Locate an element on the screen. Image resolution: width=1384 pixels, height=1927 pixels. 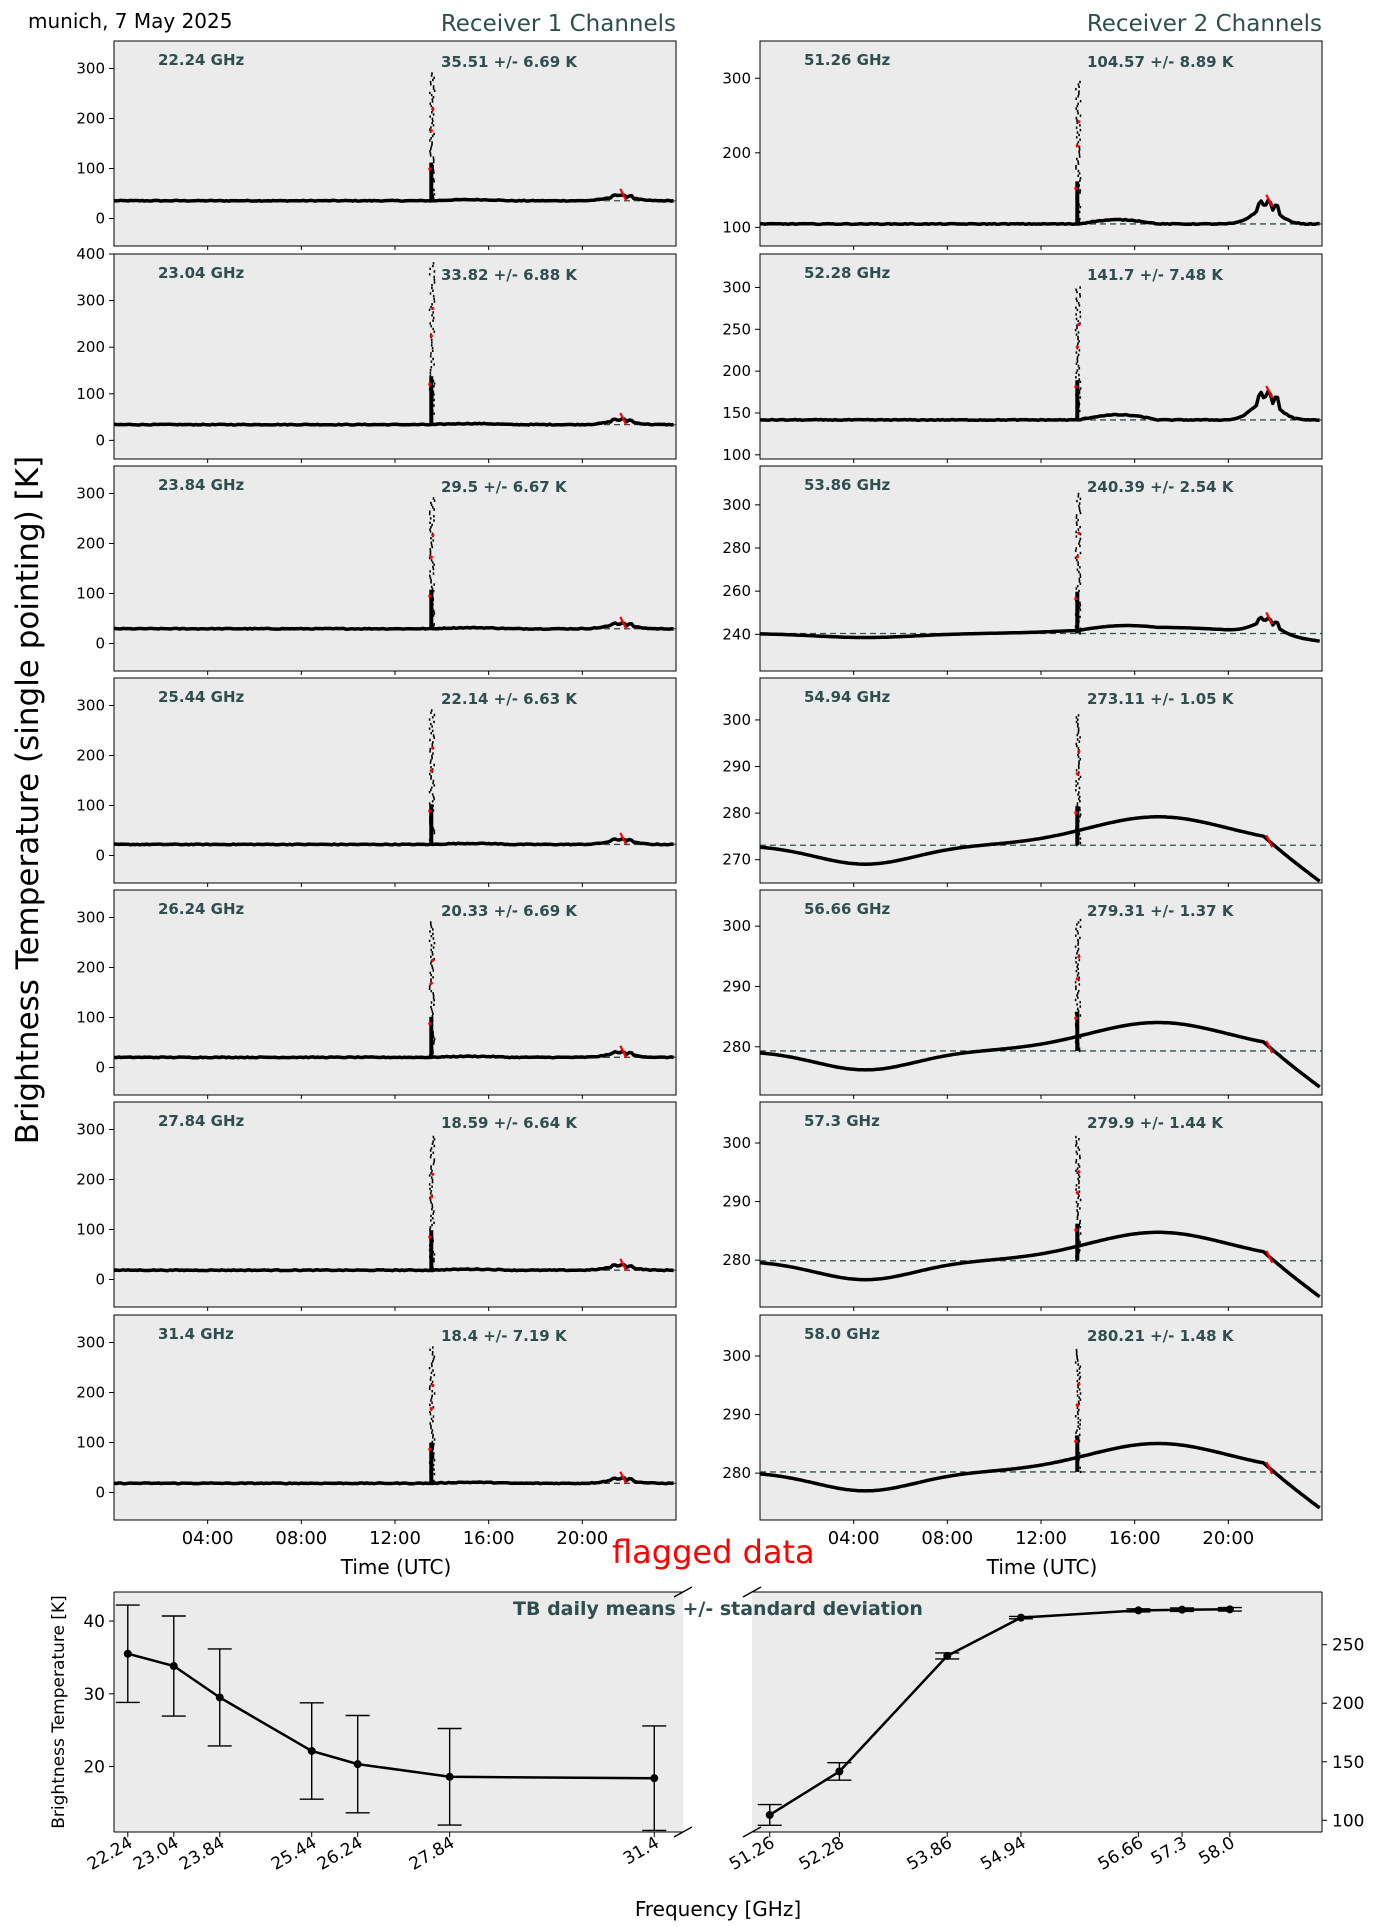
panel-1-0: 100 200 300 51.26 GHz 104.57 +/- 8.89 K is located at coordinates (1022, 145).